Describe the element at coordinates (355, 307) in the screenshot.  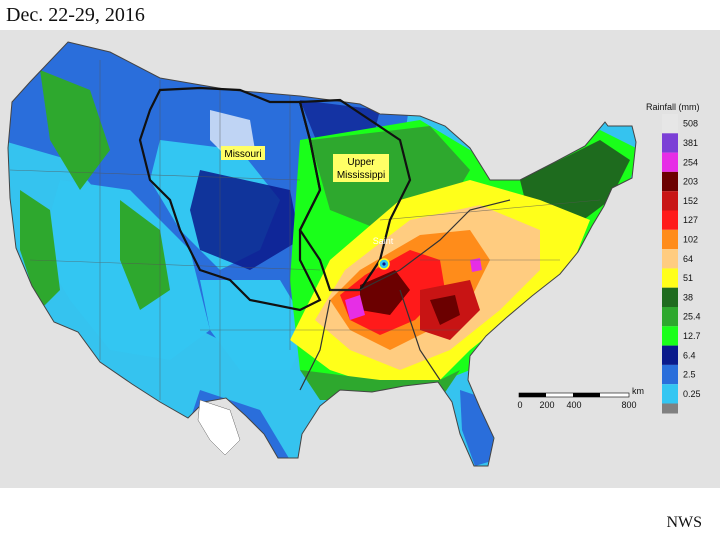
I see `rain-254mm-spot` at that location.